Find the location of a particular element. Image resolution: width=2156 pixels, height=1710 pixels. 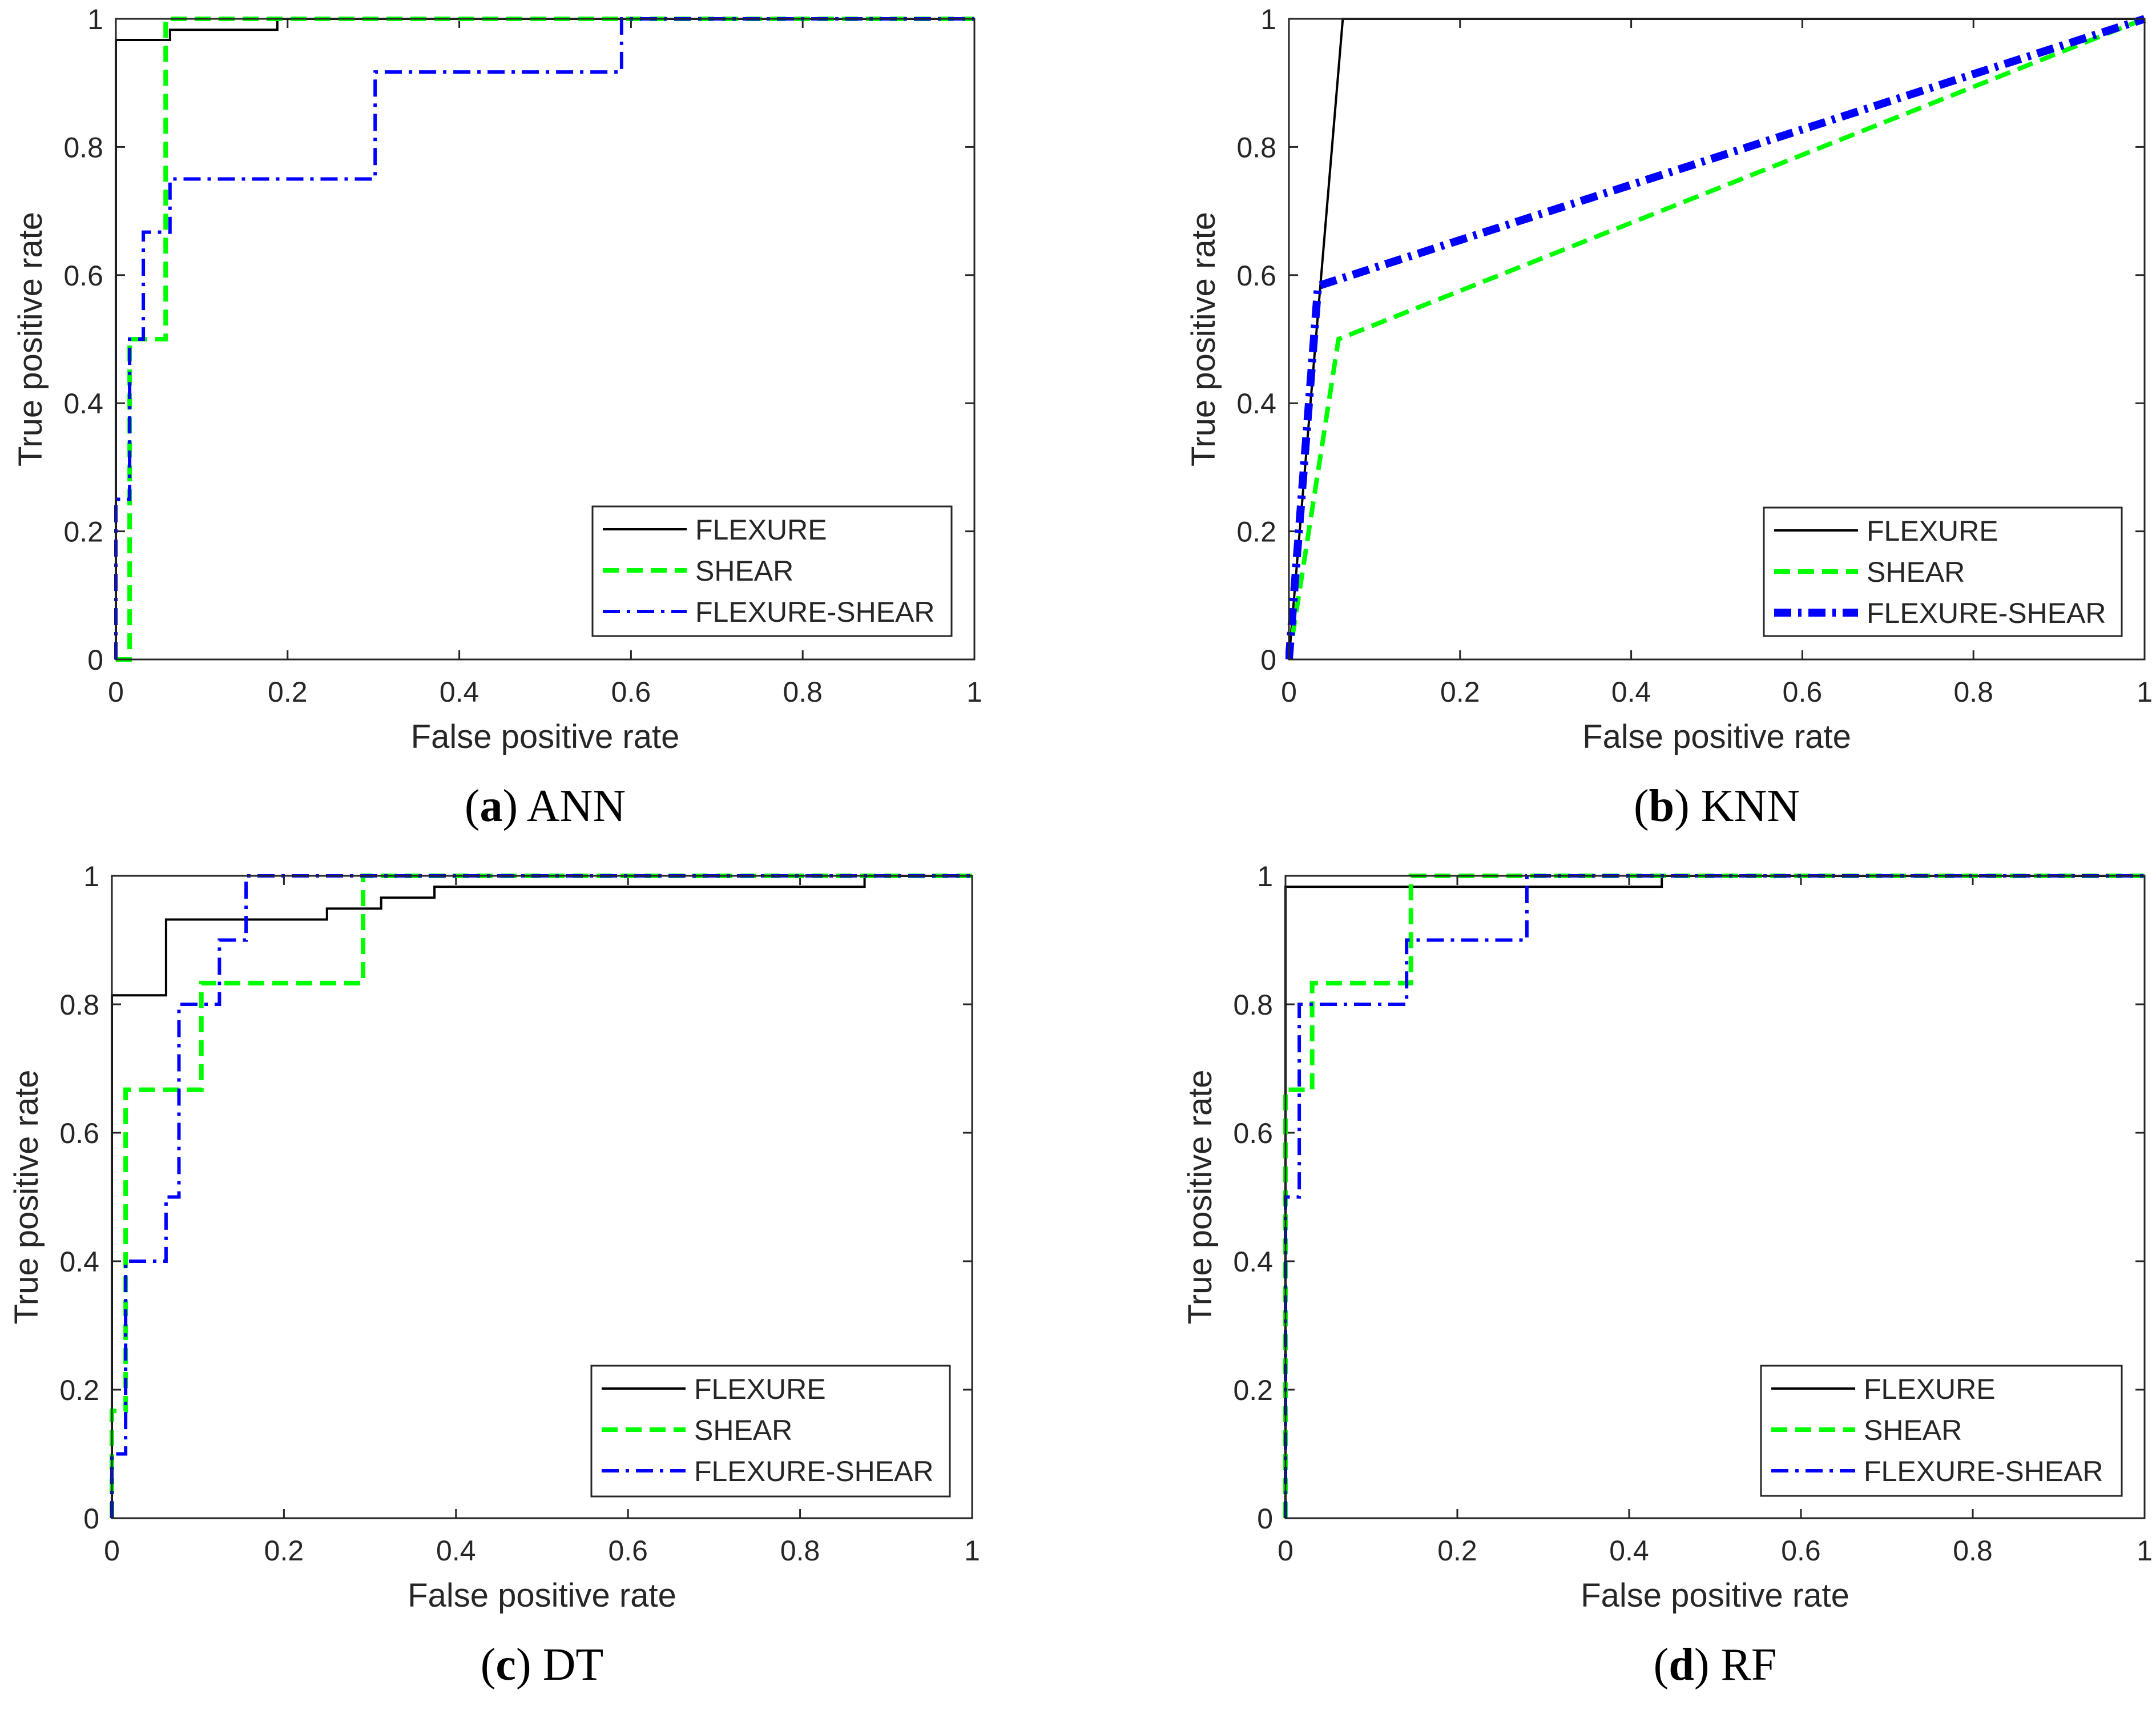

caption-text: DT is located at coordinates (573, 1665).